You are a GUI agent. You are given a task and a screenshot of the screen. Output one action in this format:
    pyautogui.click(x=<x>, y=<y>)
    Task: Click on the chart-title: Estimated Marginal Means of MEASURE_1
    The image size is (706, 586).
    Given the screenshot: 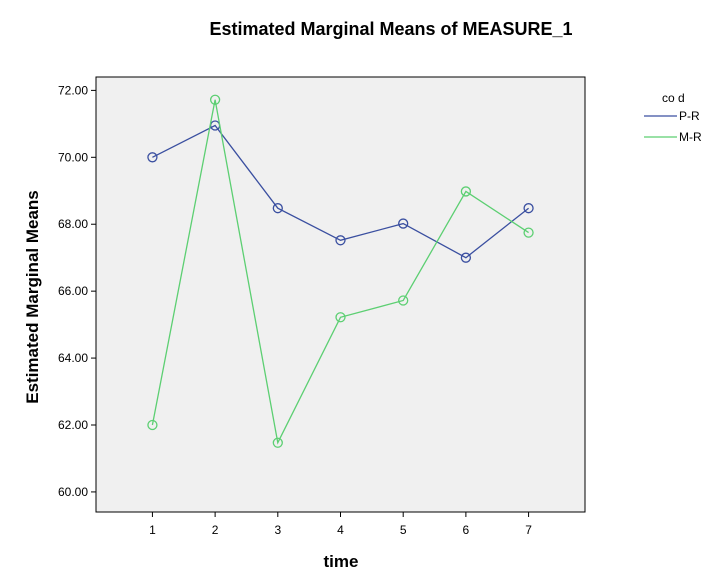 What is the action you would take?
    pyautogui.click(x=390, y=29)
    